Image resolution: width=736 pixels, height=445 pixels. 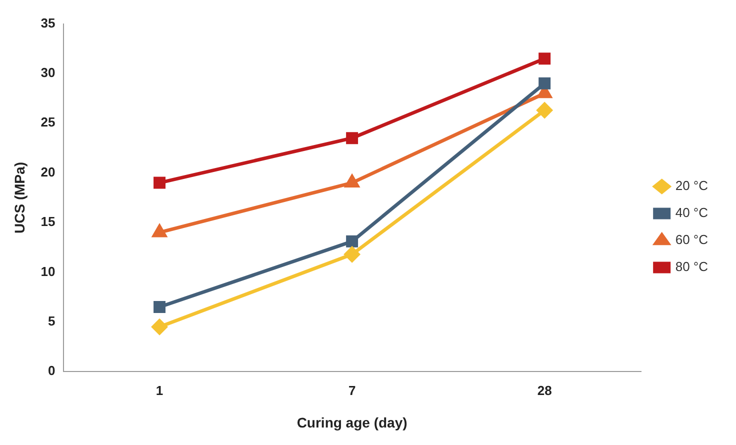 What do you see at coordinates (544, 390) in the screenshot?
I see `x-tick-label: 28` at bounding box center [544, 390].